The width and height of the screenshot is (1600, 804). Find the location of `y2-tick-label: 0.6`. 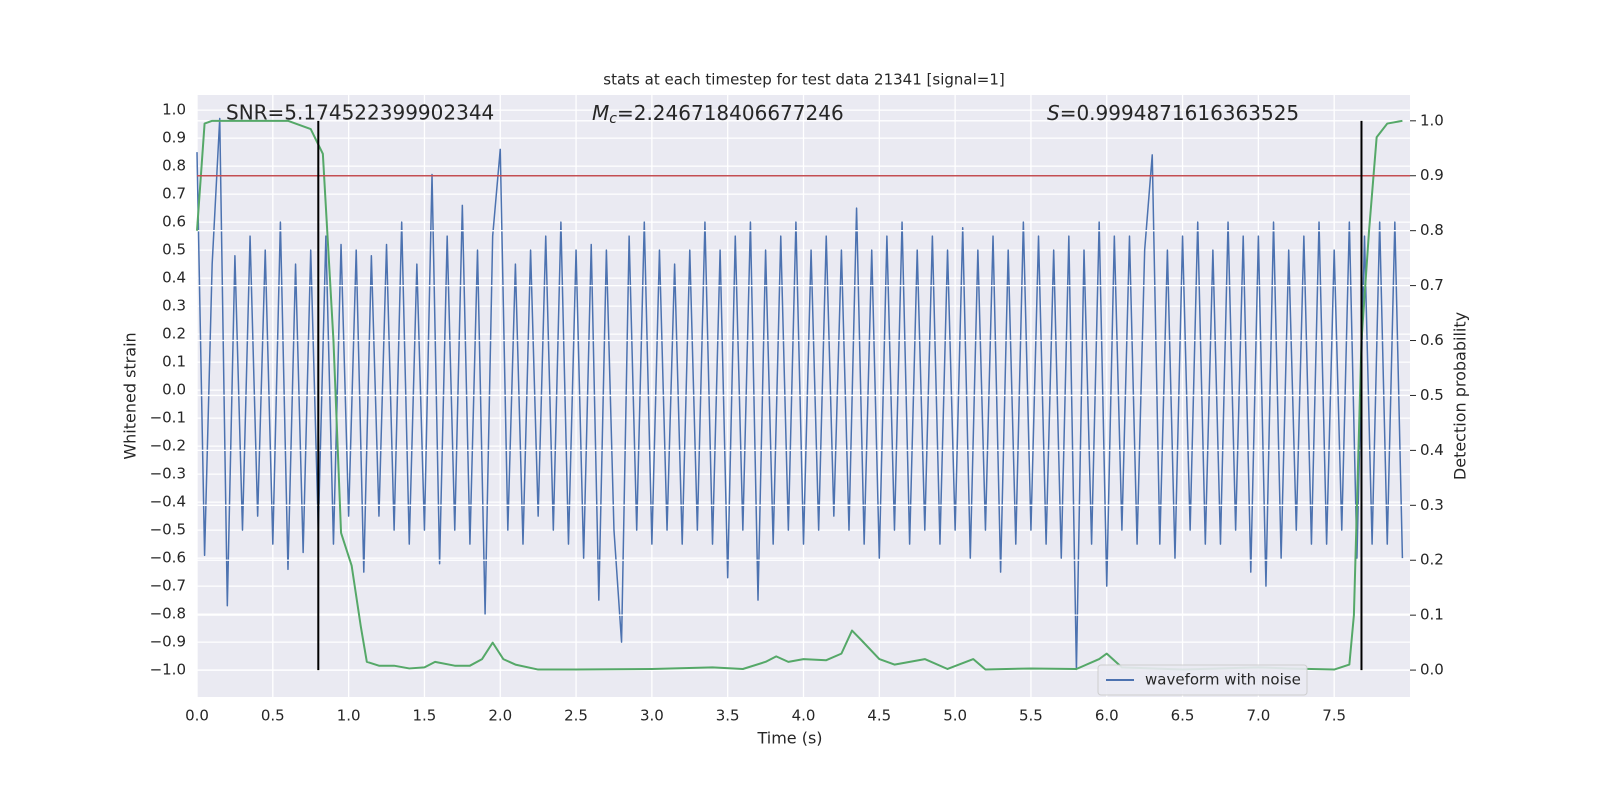

y2-tick-label: 0.6 is located at coordinates (1432, 340).